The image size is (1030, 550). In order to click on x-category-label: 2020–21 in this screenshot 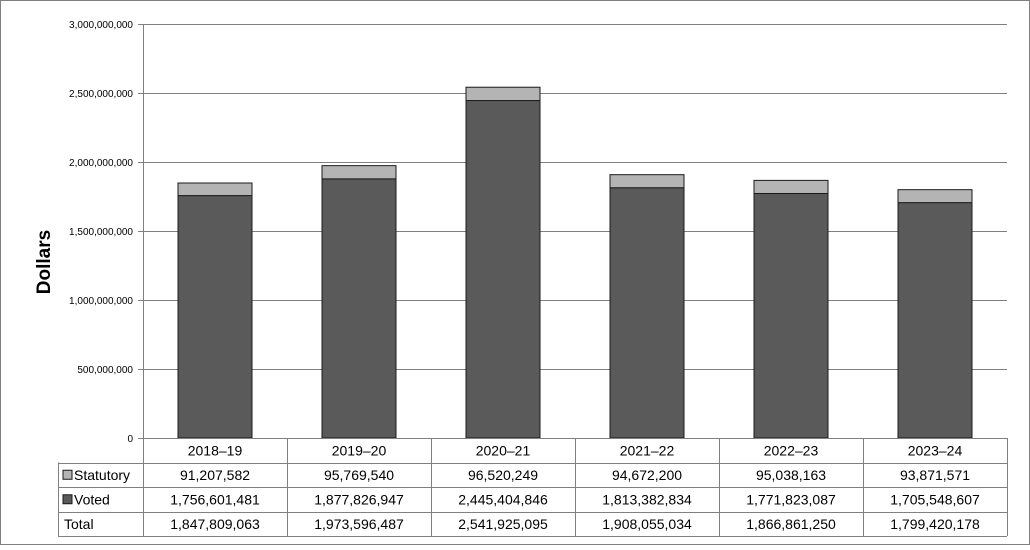, I will do `click(503, 450)`.